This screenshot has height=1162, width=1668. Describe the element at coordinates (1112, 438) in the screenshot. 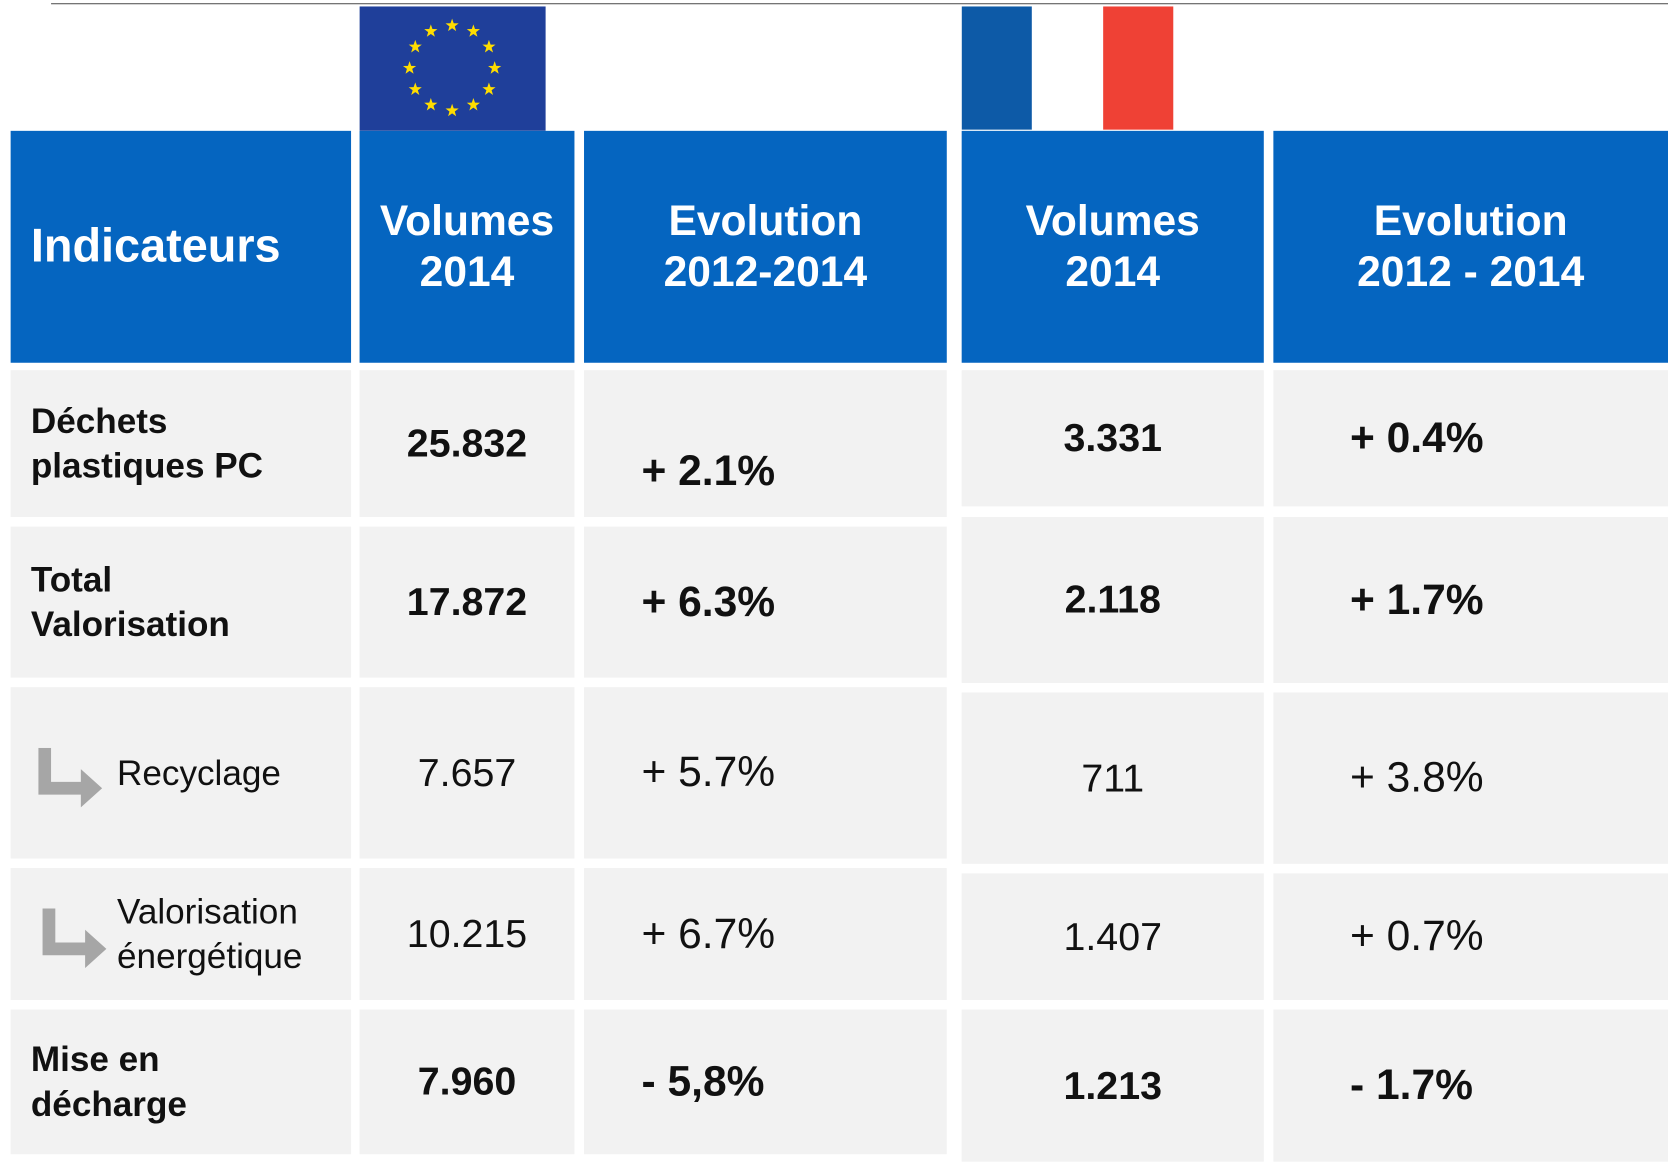

I see `value-cell: 3.331` at that location.